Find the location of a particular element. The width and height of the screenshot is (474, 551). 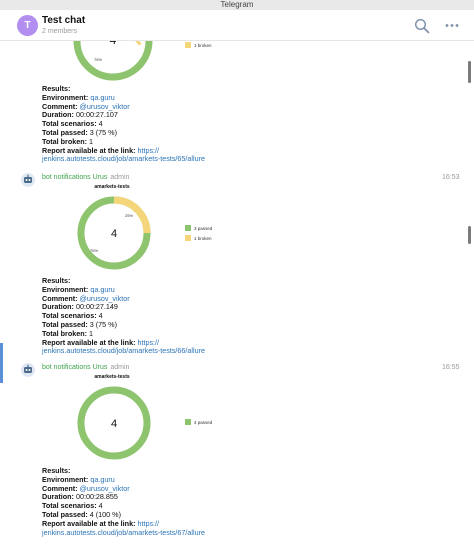

search-icon is located at coordinates (422, 26).